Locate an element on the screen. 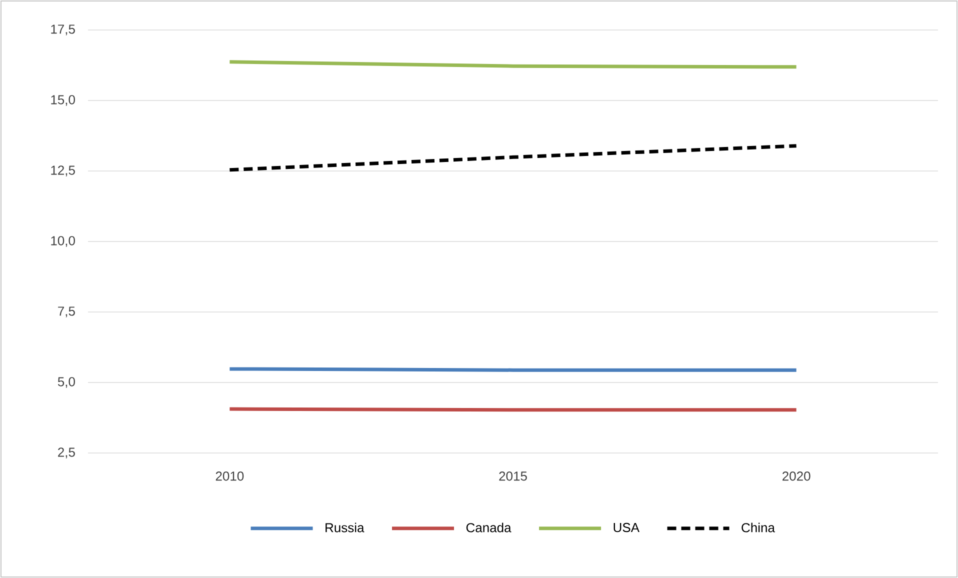 The width and height of the screenshot is (958, 578). y-tick-label: 15,0 is located at coordinates (63, 100).